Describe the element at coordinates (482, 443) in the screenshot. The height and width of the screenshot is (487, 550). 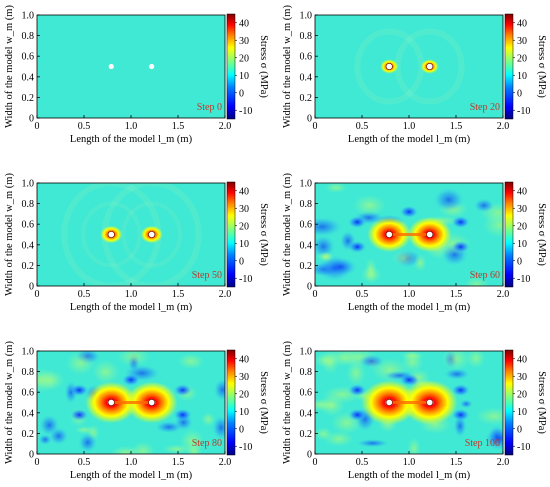
I see `step-label: Step 100` at that location.